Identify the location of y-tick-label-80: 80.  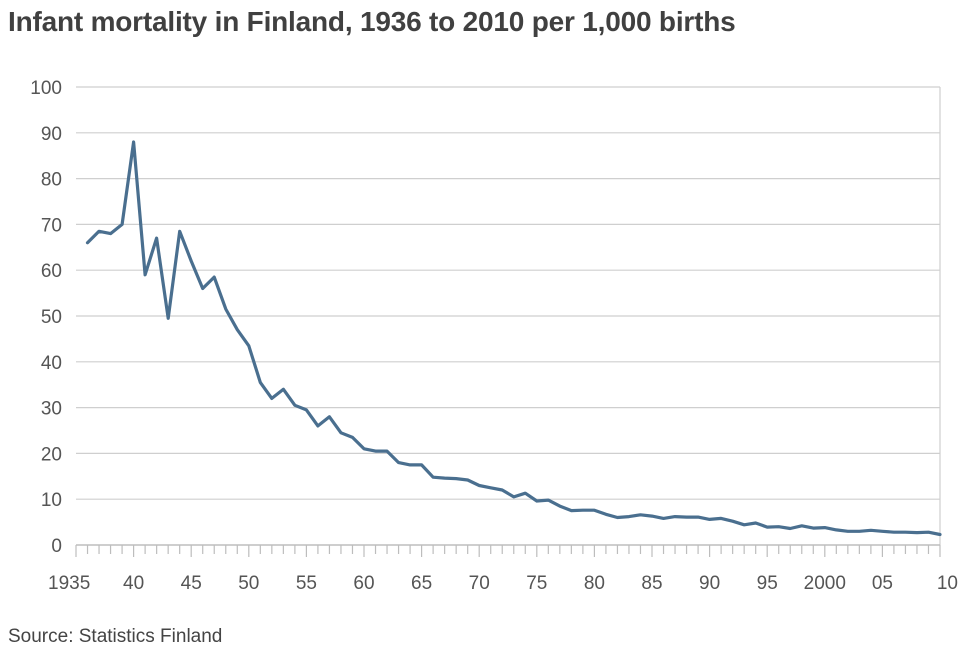
(51, 180).